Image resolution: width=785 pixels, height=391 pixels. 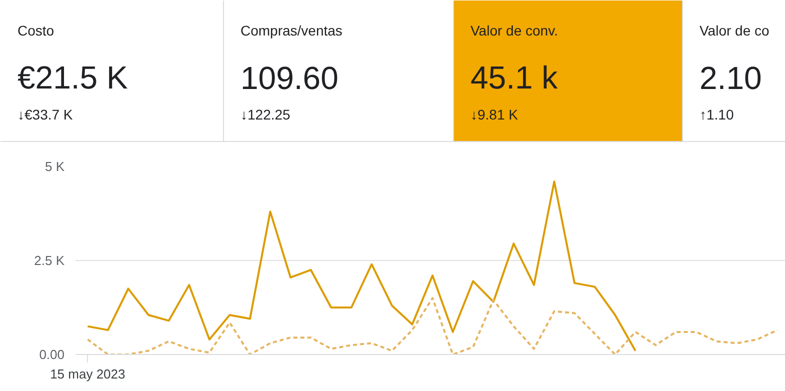 What do you see at coordinates (432, 325) in the screenshot?
I see `line-series` at bounding box center [432, 325].